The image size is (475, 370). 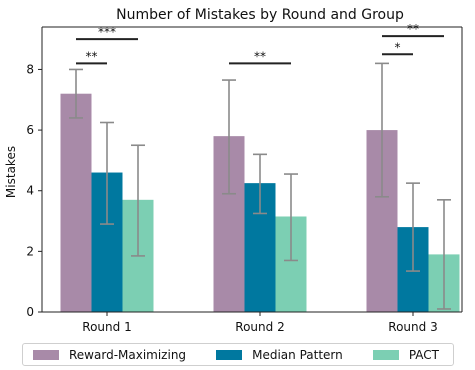 What do you see at coordinates (423, 354) in the screenshot?
I see `legend-label-pact: PACT` at bounding box center [423, 354].